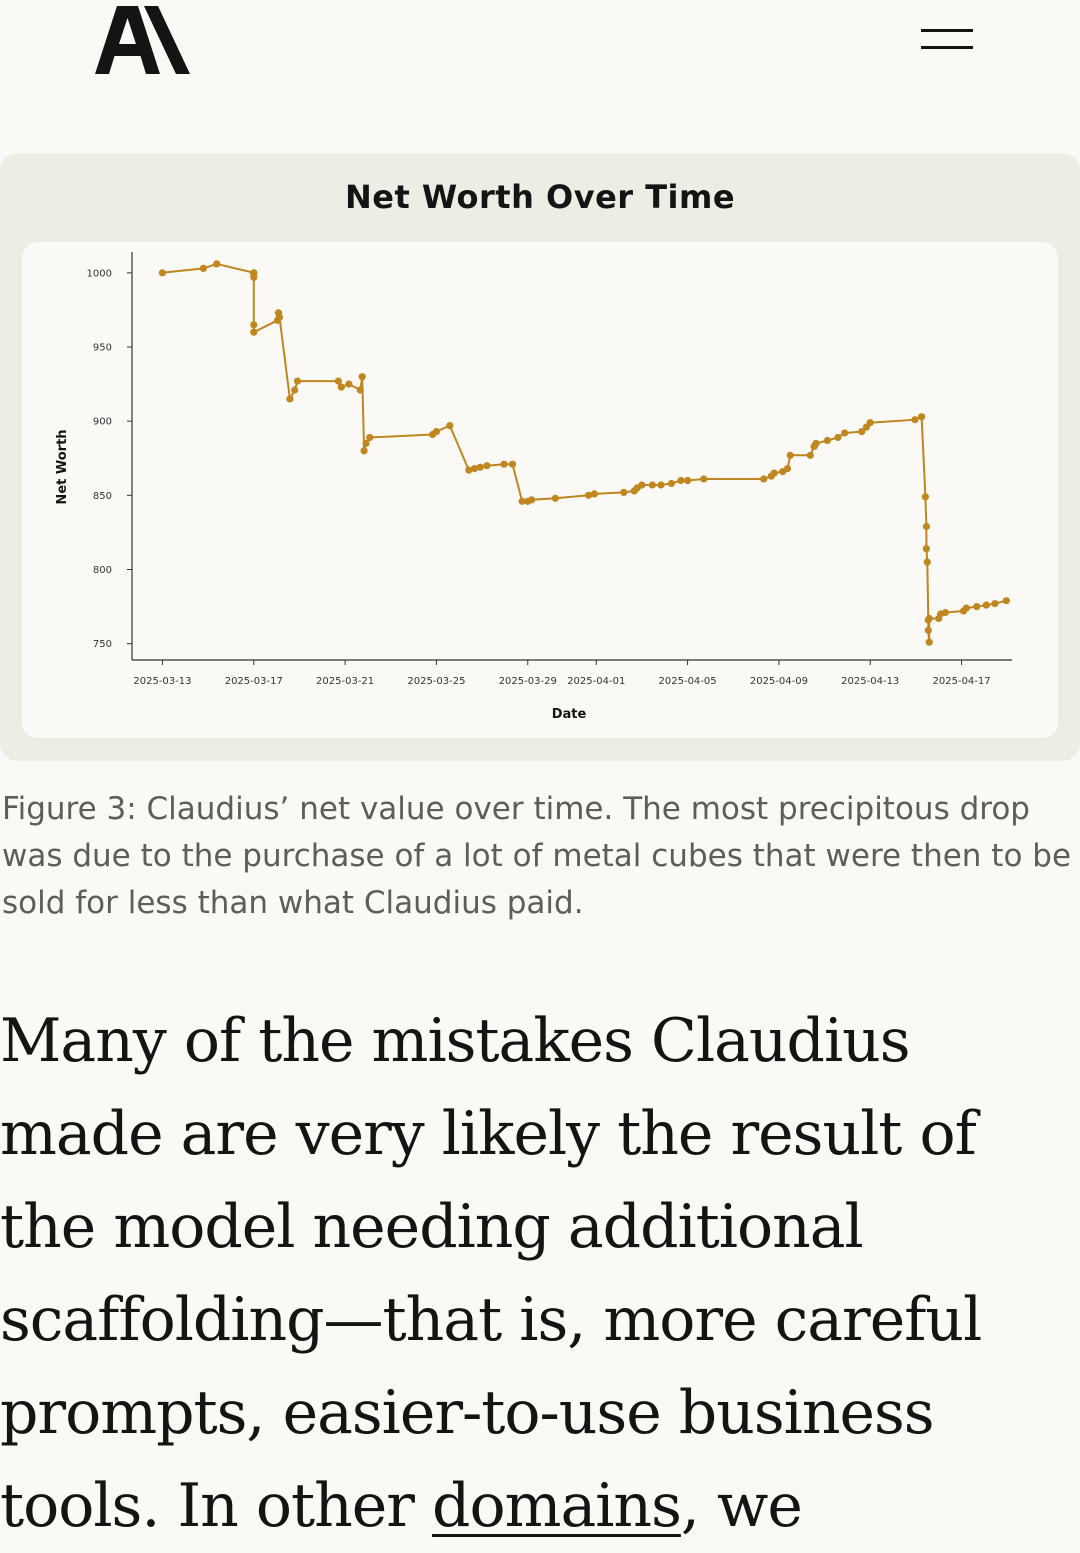 The height and width of the screenshot is (1553, 1080). Describe the element at coordinates (596, 681) in the screenshot. I see `x-tick-label: 2025-04-01` at that location.